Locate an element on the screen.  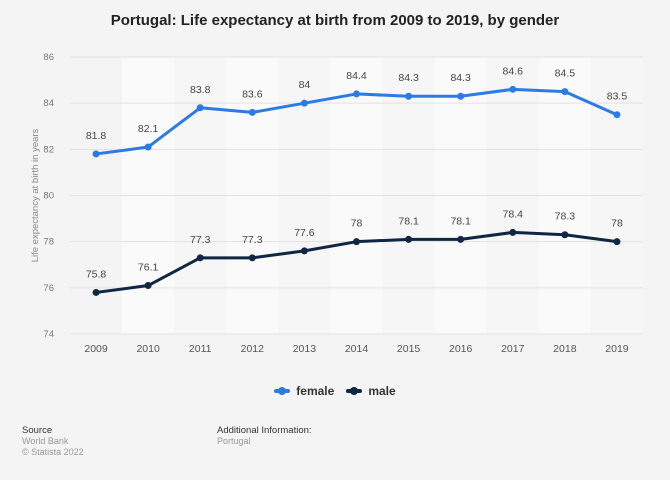
additional-info-block: Additional Information: Portugal is located at coordinates (264, 436).